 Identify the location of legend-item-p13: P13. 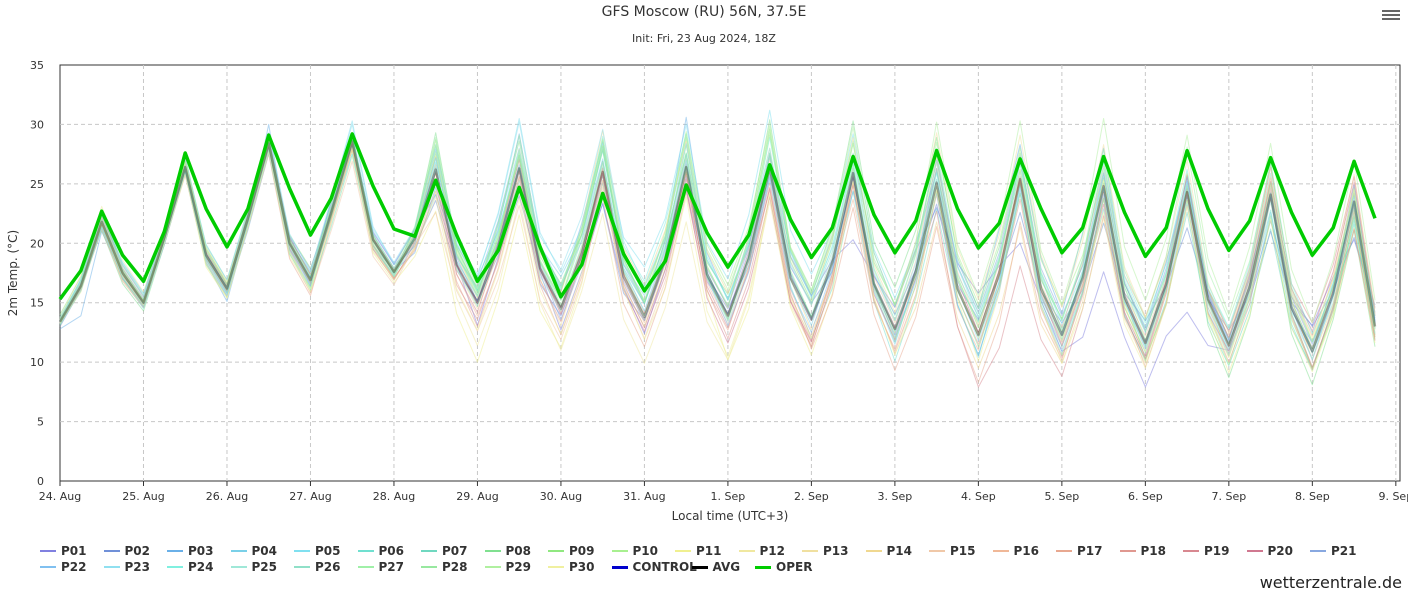
(834, 551).